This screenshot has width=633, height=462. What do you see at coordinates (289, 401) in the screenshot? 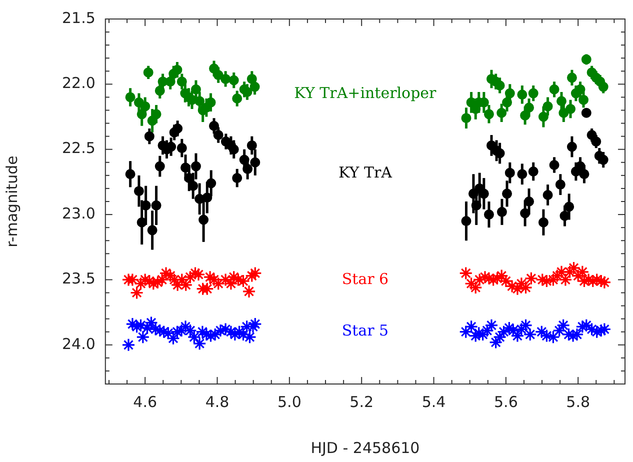
I see `x-tick-label: 5.0` at bounding box center [289, 401].